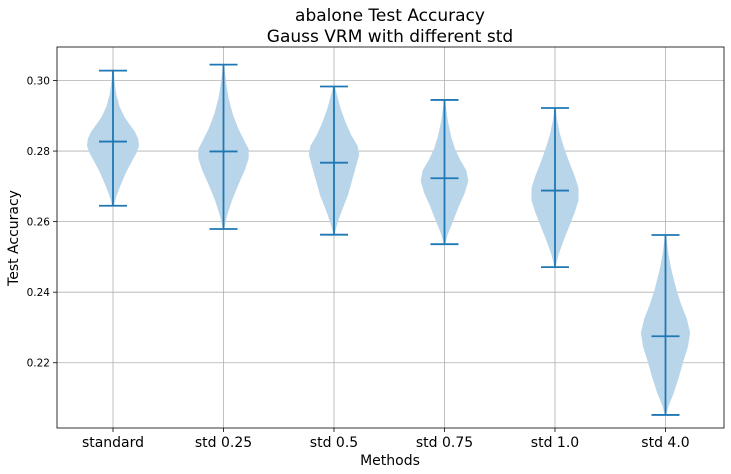 Image resolution: width=731 pixels, height=474 pixels. What do you see at coordinates (390, 461) in the screenshot?
I see `x-axis-label: Methods` at bounding box center [390, 461].